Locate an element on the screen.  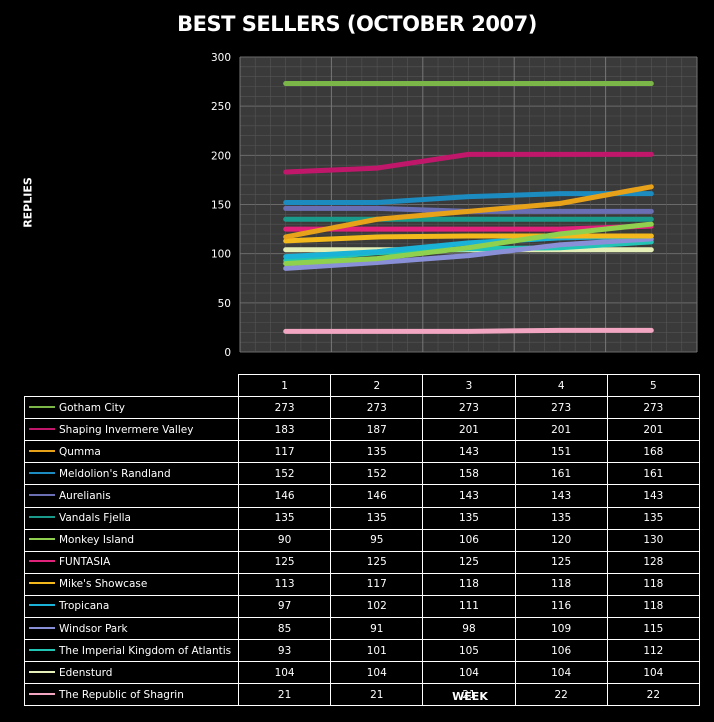
x-tick-label: 5 is located at coordinates (653, 385).